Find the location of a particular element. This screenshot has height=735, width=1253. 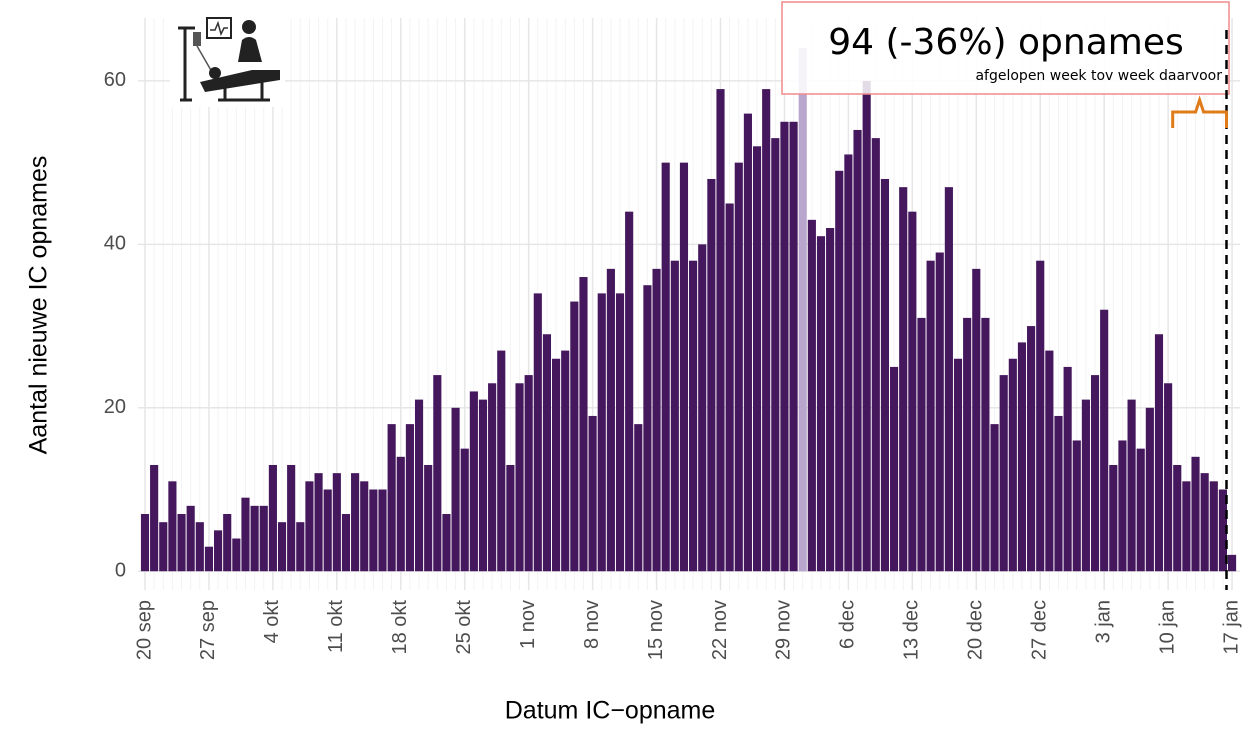

x-tick-label: 4 okt is located at coordinates (272, 622).